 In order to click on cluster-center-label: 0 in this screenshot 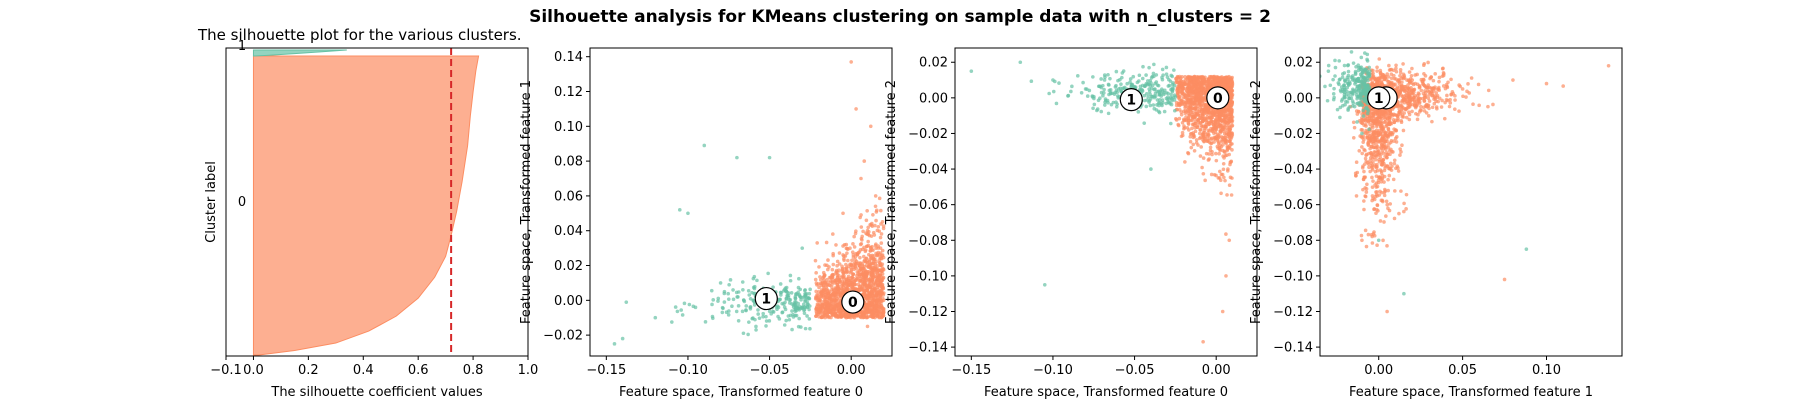, I will do `click(1218, 99)`.